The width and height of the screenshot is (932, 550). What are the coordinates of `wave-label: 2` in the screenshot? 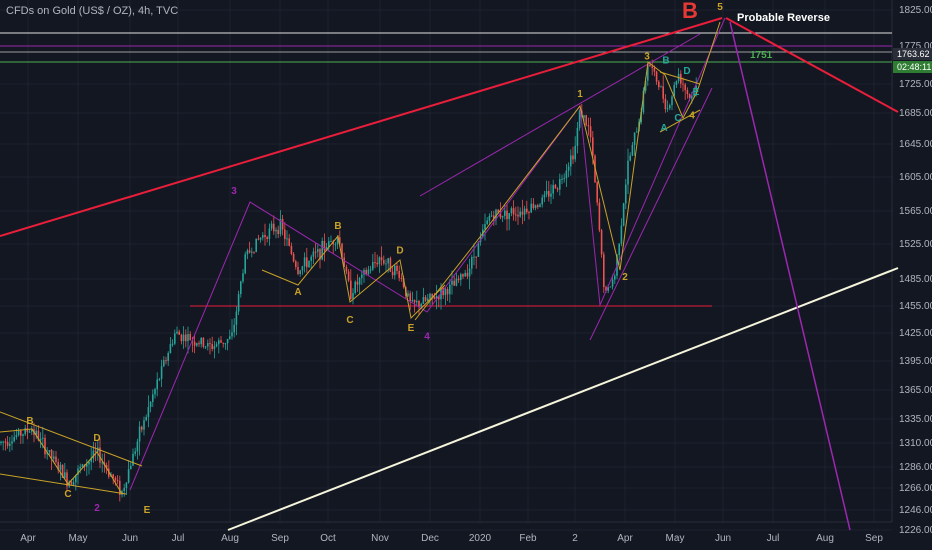 It's located at (97, 508).